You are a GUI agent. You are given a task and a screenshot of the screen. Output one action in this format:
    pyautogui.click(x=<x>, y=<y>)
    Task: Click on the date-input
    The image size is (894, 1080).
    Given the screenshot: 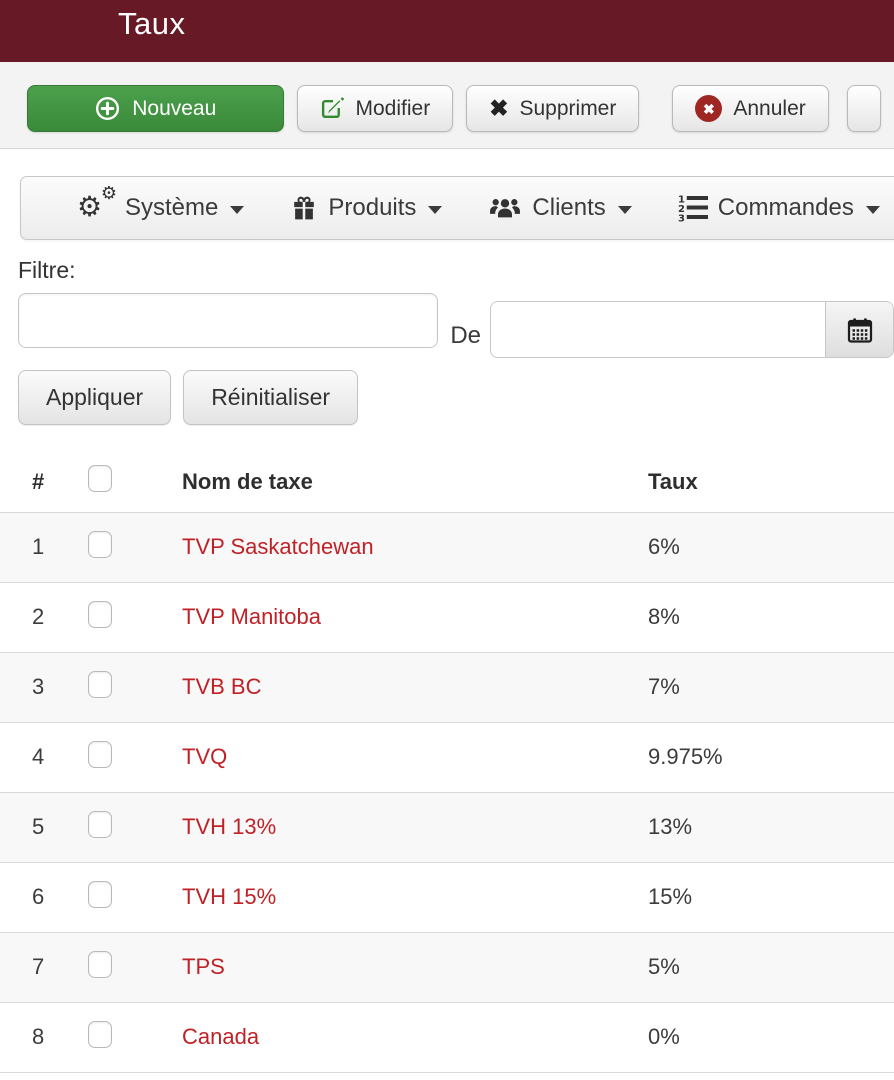 What is the action you would take?
    pyautogui.click(x=658, y=329)
    